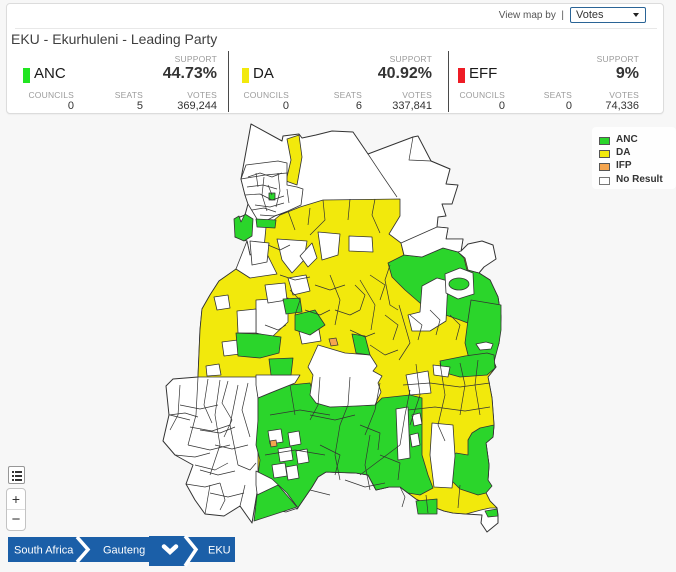  What do you see at coordinates (124, 551) in the screenshot?
I see `svg-text: Gauteng` at bounding box center [124, 551].